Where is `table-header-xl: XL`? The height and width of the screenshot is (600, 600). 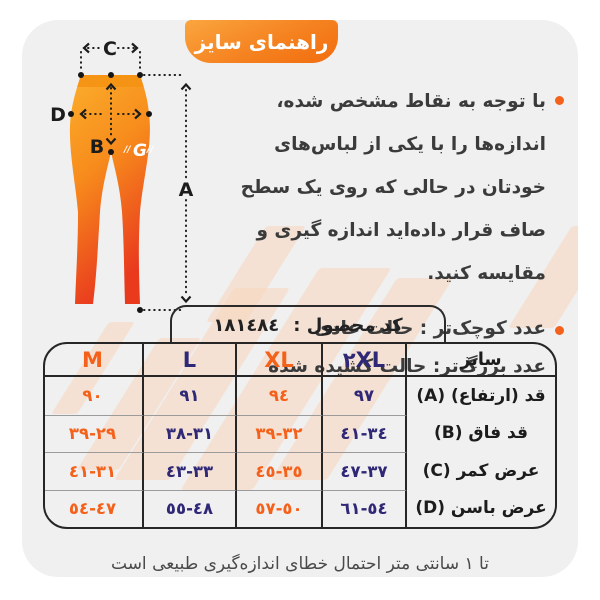 table-header-xl: XL is located at coordinates (280, 360).